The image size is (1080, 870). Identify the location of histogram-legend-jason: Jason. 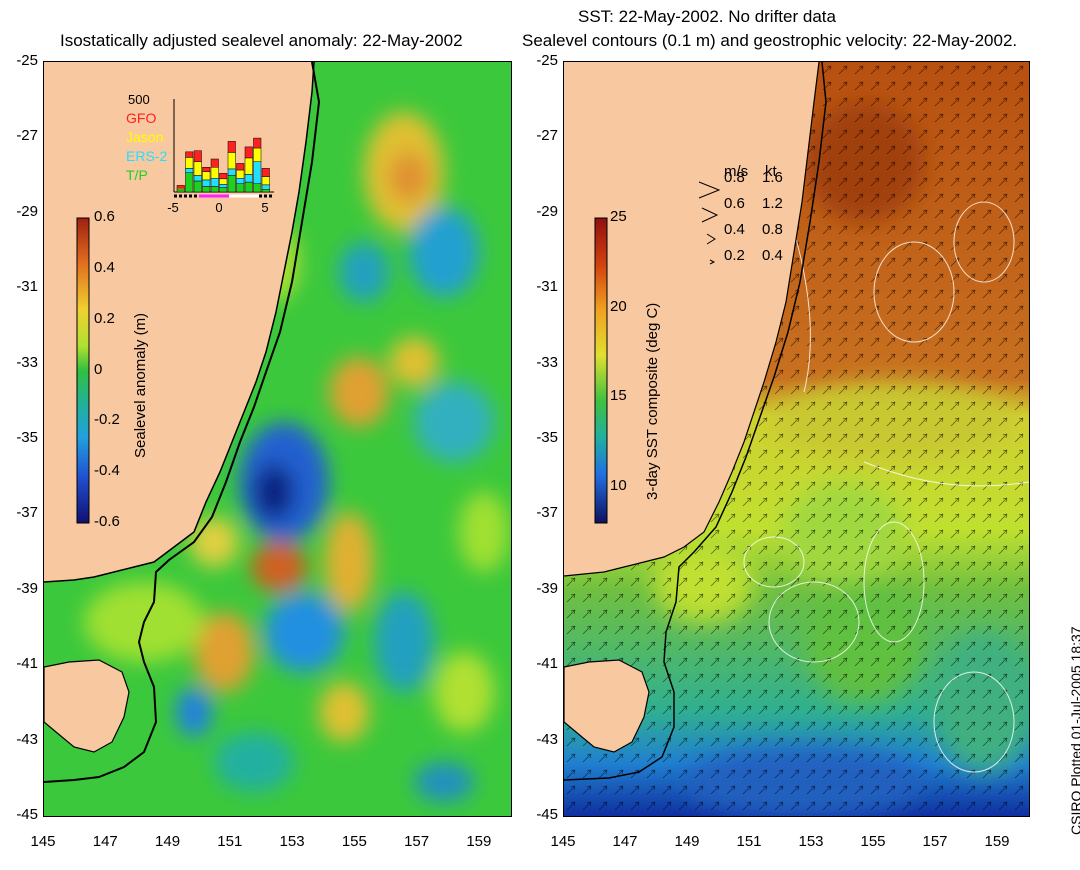
(145, 137).